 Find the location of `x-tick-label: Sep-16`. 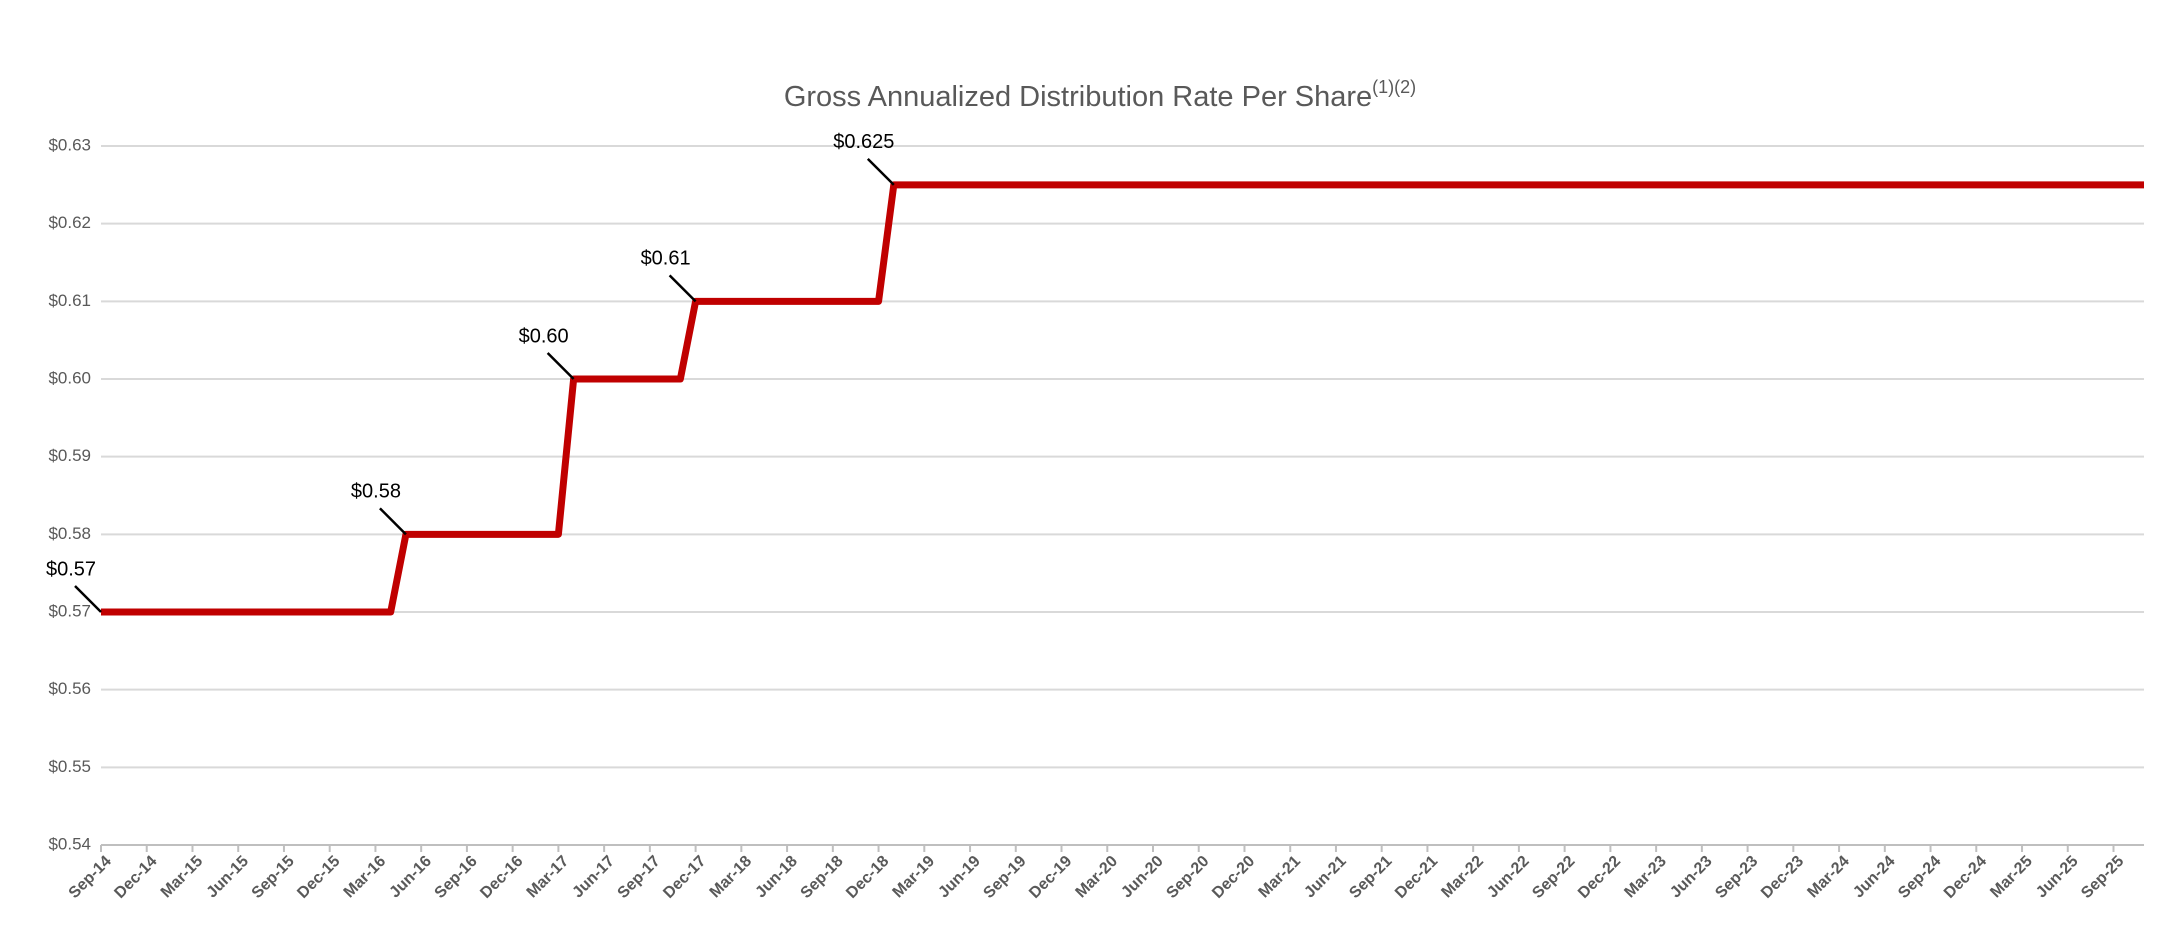

x-tick-label: Sep-16 is located at coordinates (456, 877).